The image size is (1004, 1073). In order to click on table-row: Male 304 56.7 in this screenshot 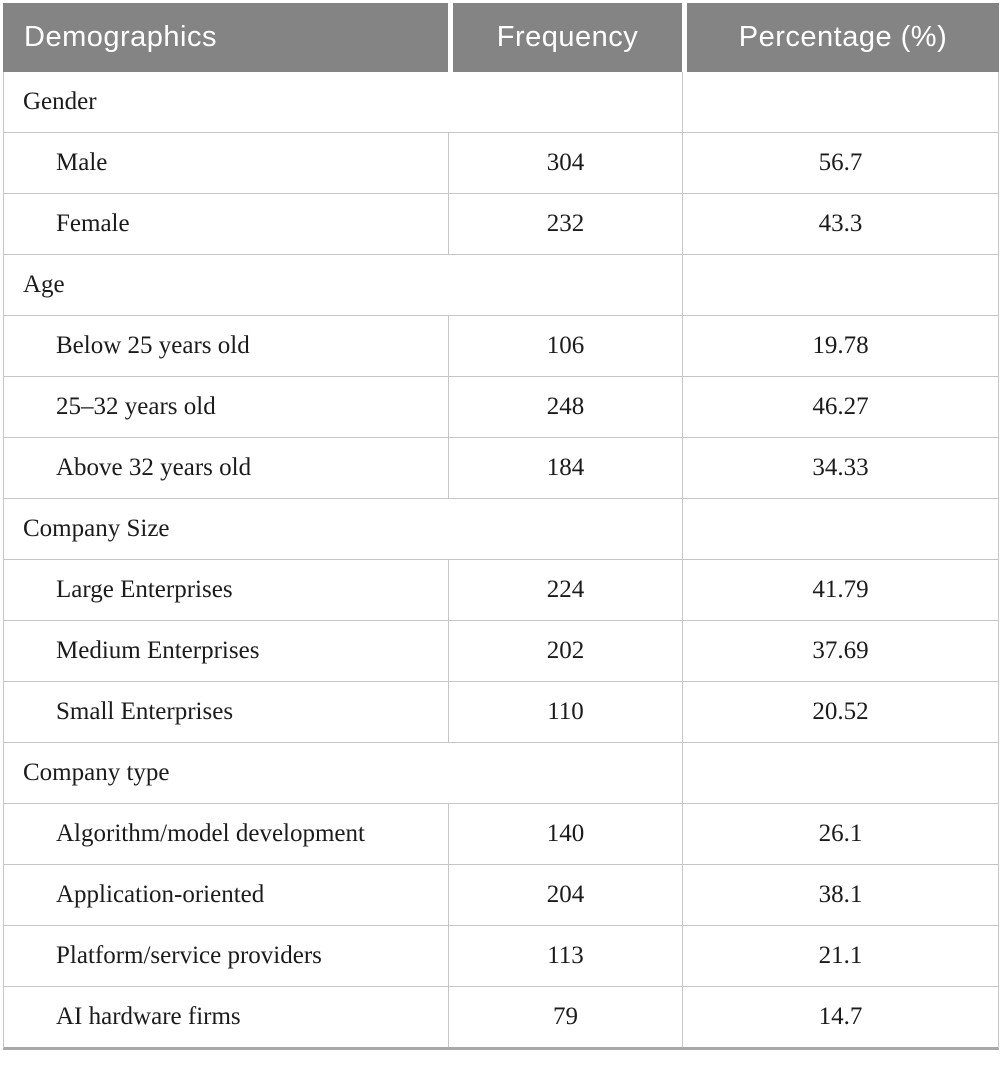, I will do `click(501, 163)`.